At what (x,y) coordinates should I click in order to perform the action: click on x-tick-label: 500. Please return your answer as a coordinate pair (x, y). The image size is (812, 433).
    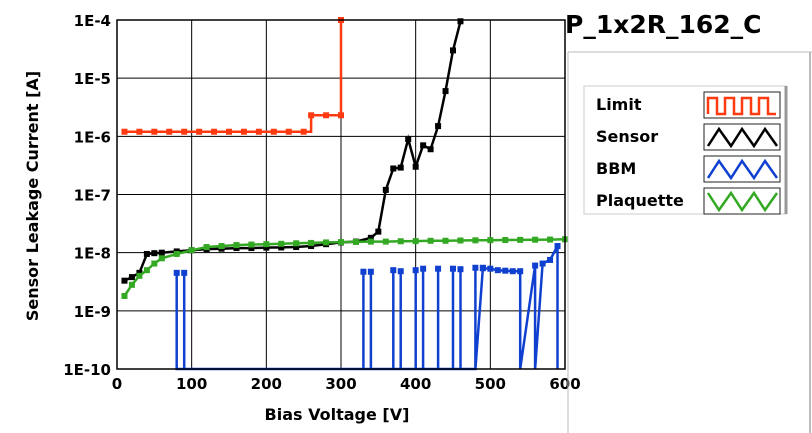
    Looking at the image, I should click on (490, 384).